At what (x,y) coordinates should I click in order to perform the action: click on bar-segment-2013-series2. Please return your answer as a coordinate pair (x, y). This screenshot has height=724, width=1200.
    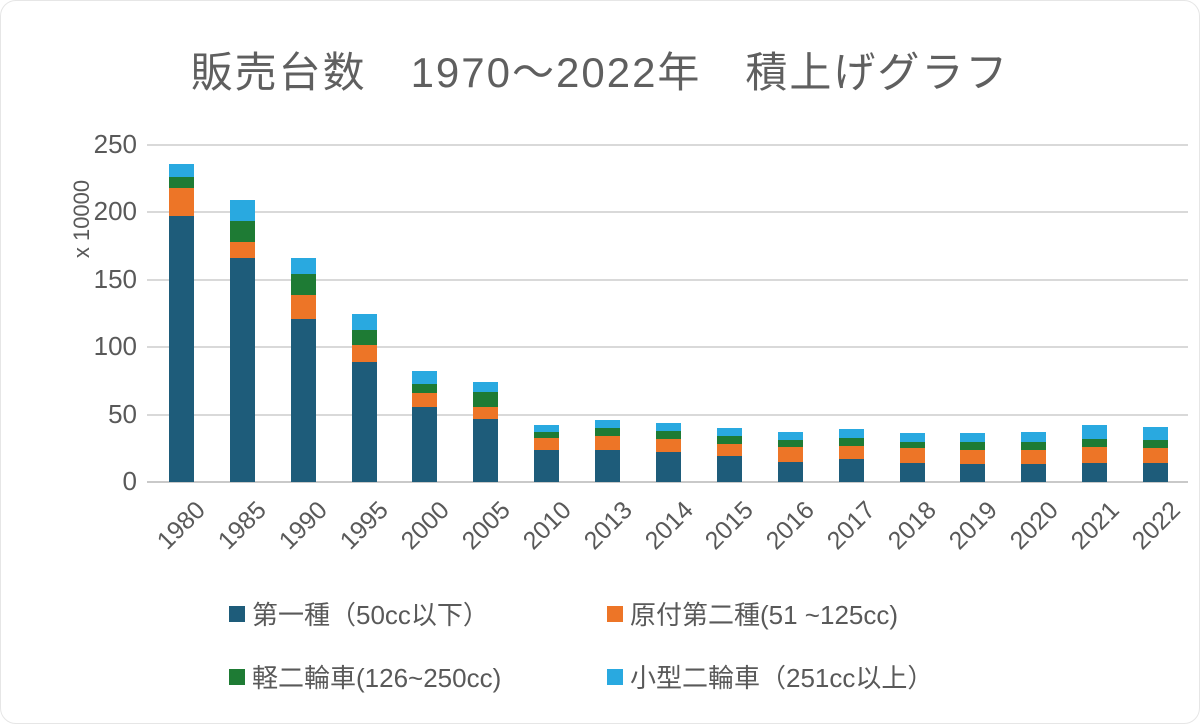
    Looking at the image, I should click on (608, 443).